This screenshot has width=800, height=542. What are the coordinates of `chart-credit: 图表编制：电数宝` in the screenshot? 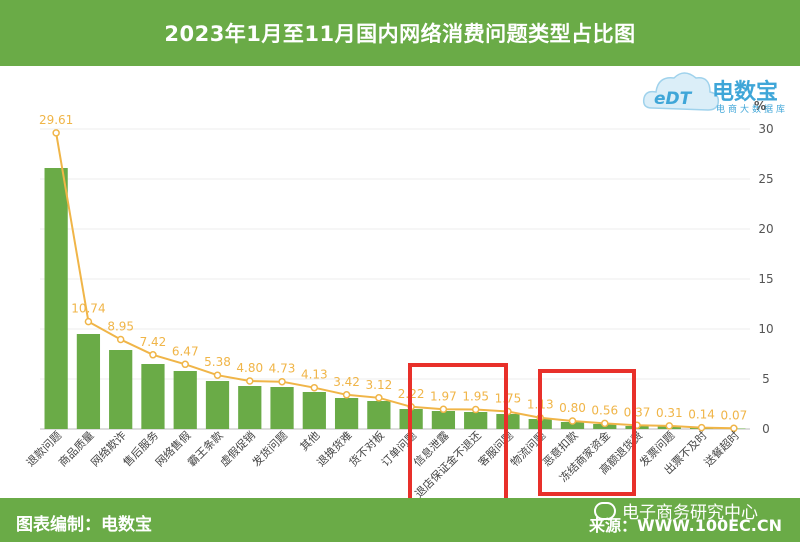 It's located at (84, 525).